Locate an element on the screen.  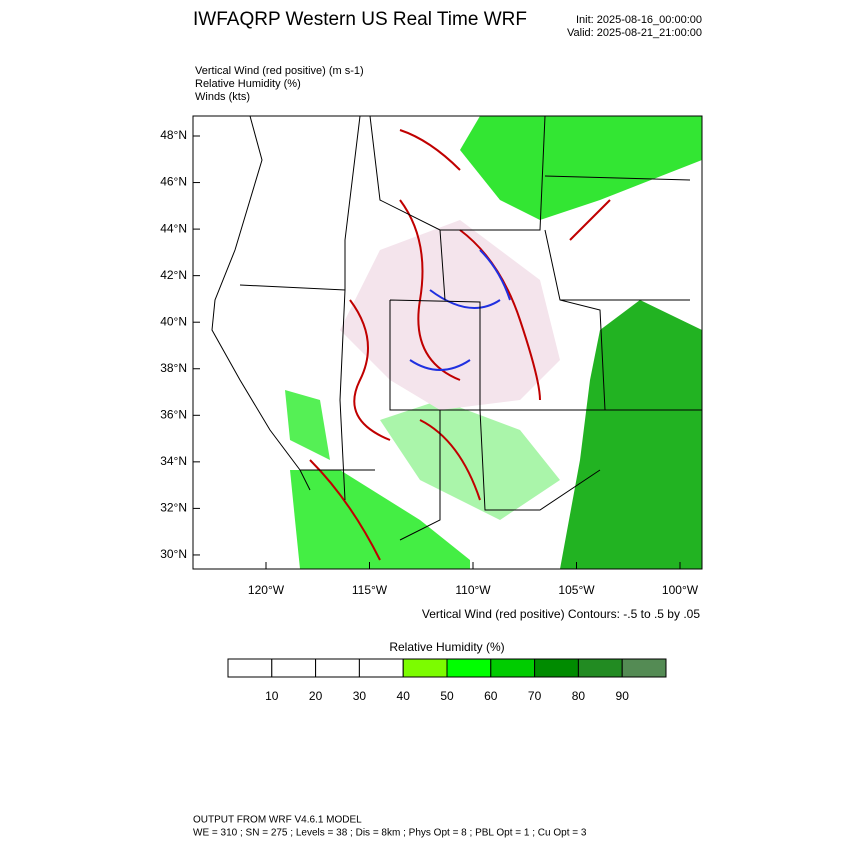
colorbar-label: 60 is located at coordinates (491, 696).